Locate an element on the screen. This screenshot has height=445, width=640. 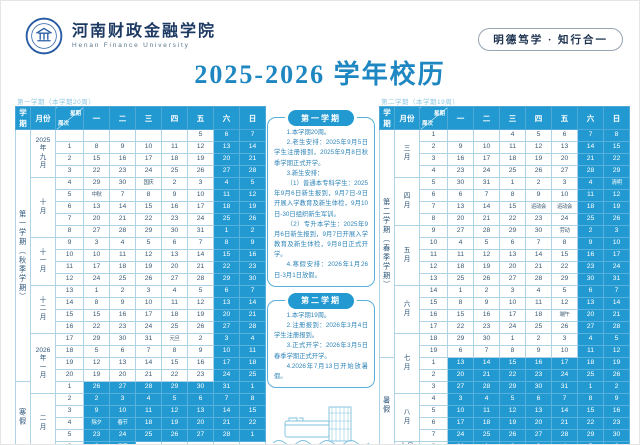
month-label: 六 月 is located at coordinates (407, 309).